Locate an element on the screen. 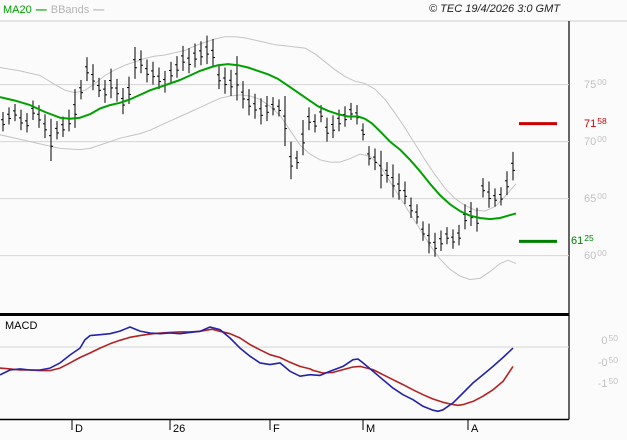  macd-axis-tick: 050 is located at coordinates (609, 340).